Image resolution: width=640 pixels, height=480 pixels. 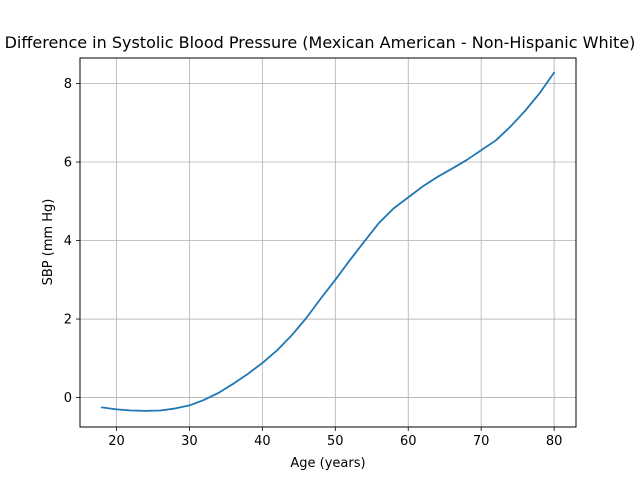 I want to click on y-tick-label: 0, so click(x=68, y=398).